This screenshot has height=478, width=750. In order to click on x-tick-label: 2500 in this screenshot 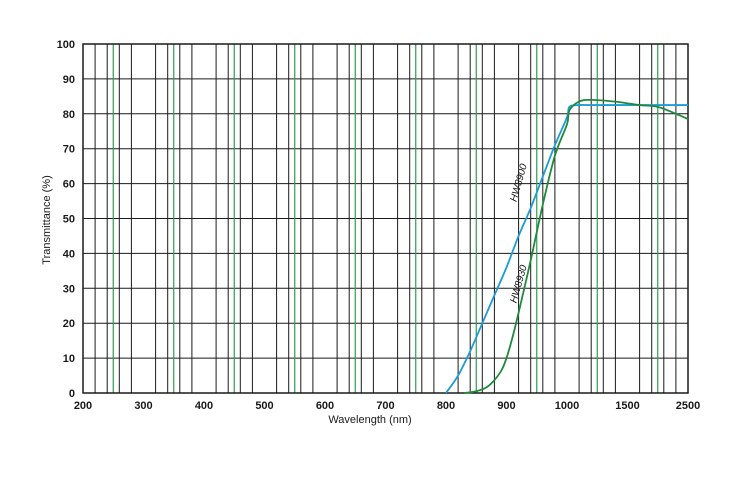, I will do `click(688, 406)`.